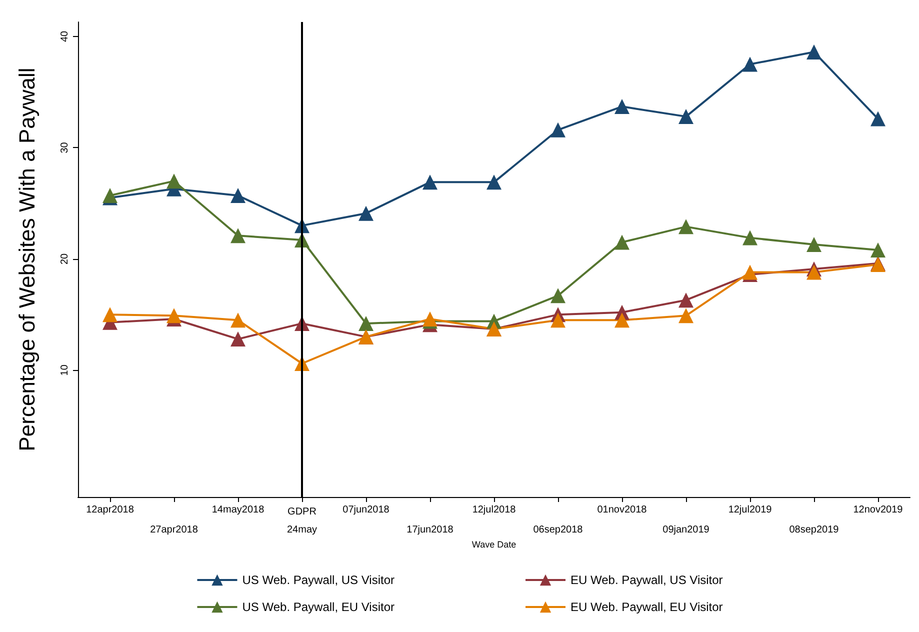 The image size is (919, 632). I want to click on legend-label: US Web. Paywall, EU Visitor, so click(318, 607).